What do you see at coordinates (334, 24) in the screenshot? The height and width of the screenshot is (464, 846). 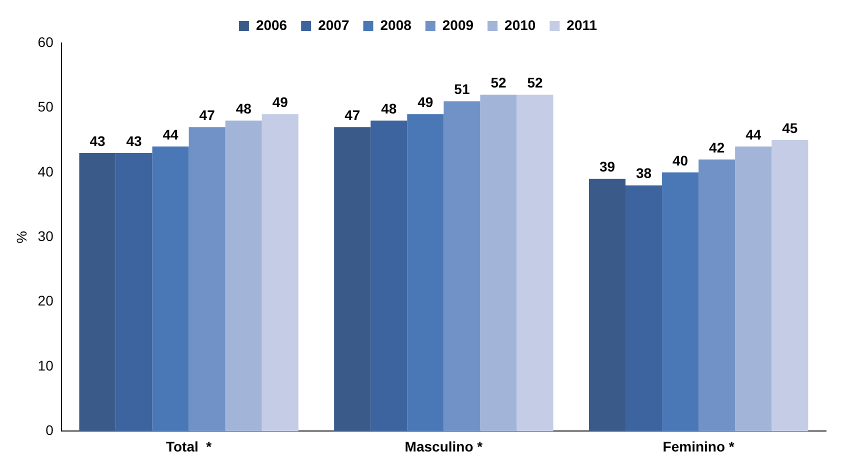 I see `legend-label: 2007` at bounding box center [334, 24].